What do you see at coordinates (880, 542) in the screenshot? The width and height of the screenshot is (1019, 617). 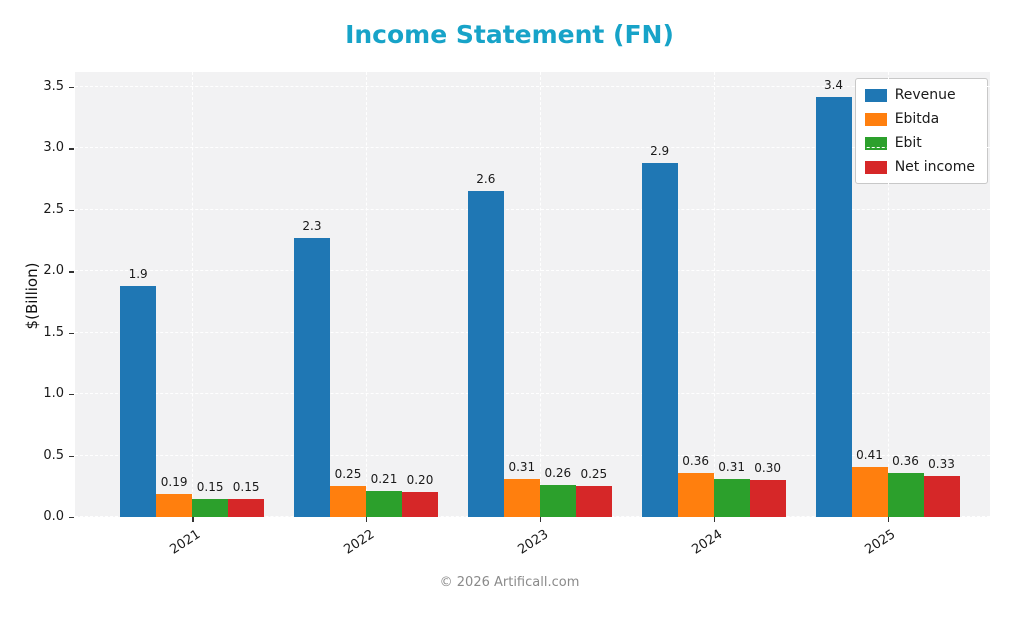 I see `x-tick-label-2025: 2025` at bounding box center [880, 542].